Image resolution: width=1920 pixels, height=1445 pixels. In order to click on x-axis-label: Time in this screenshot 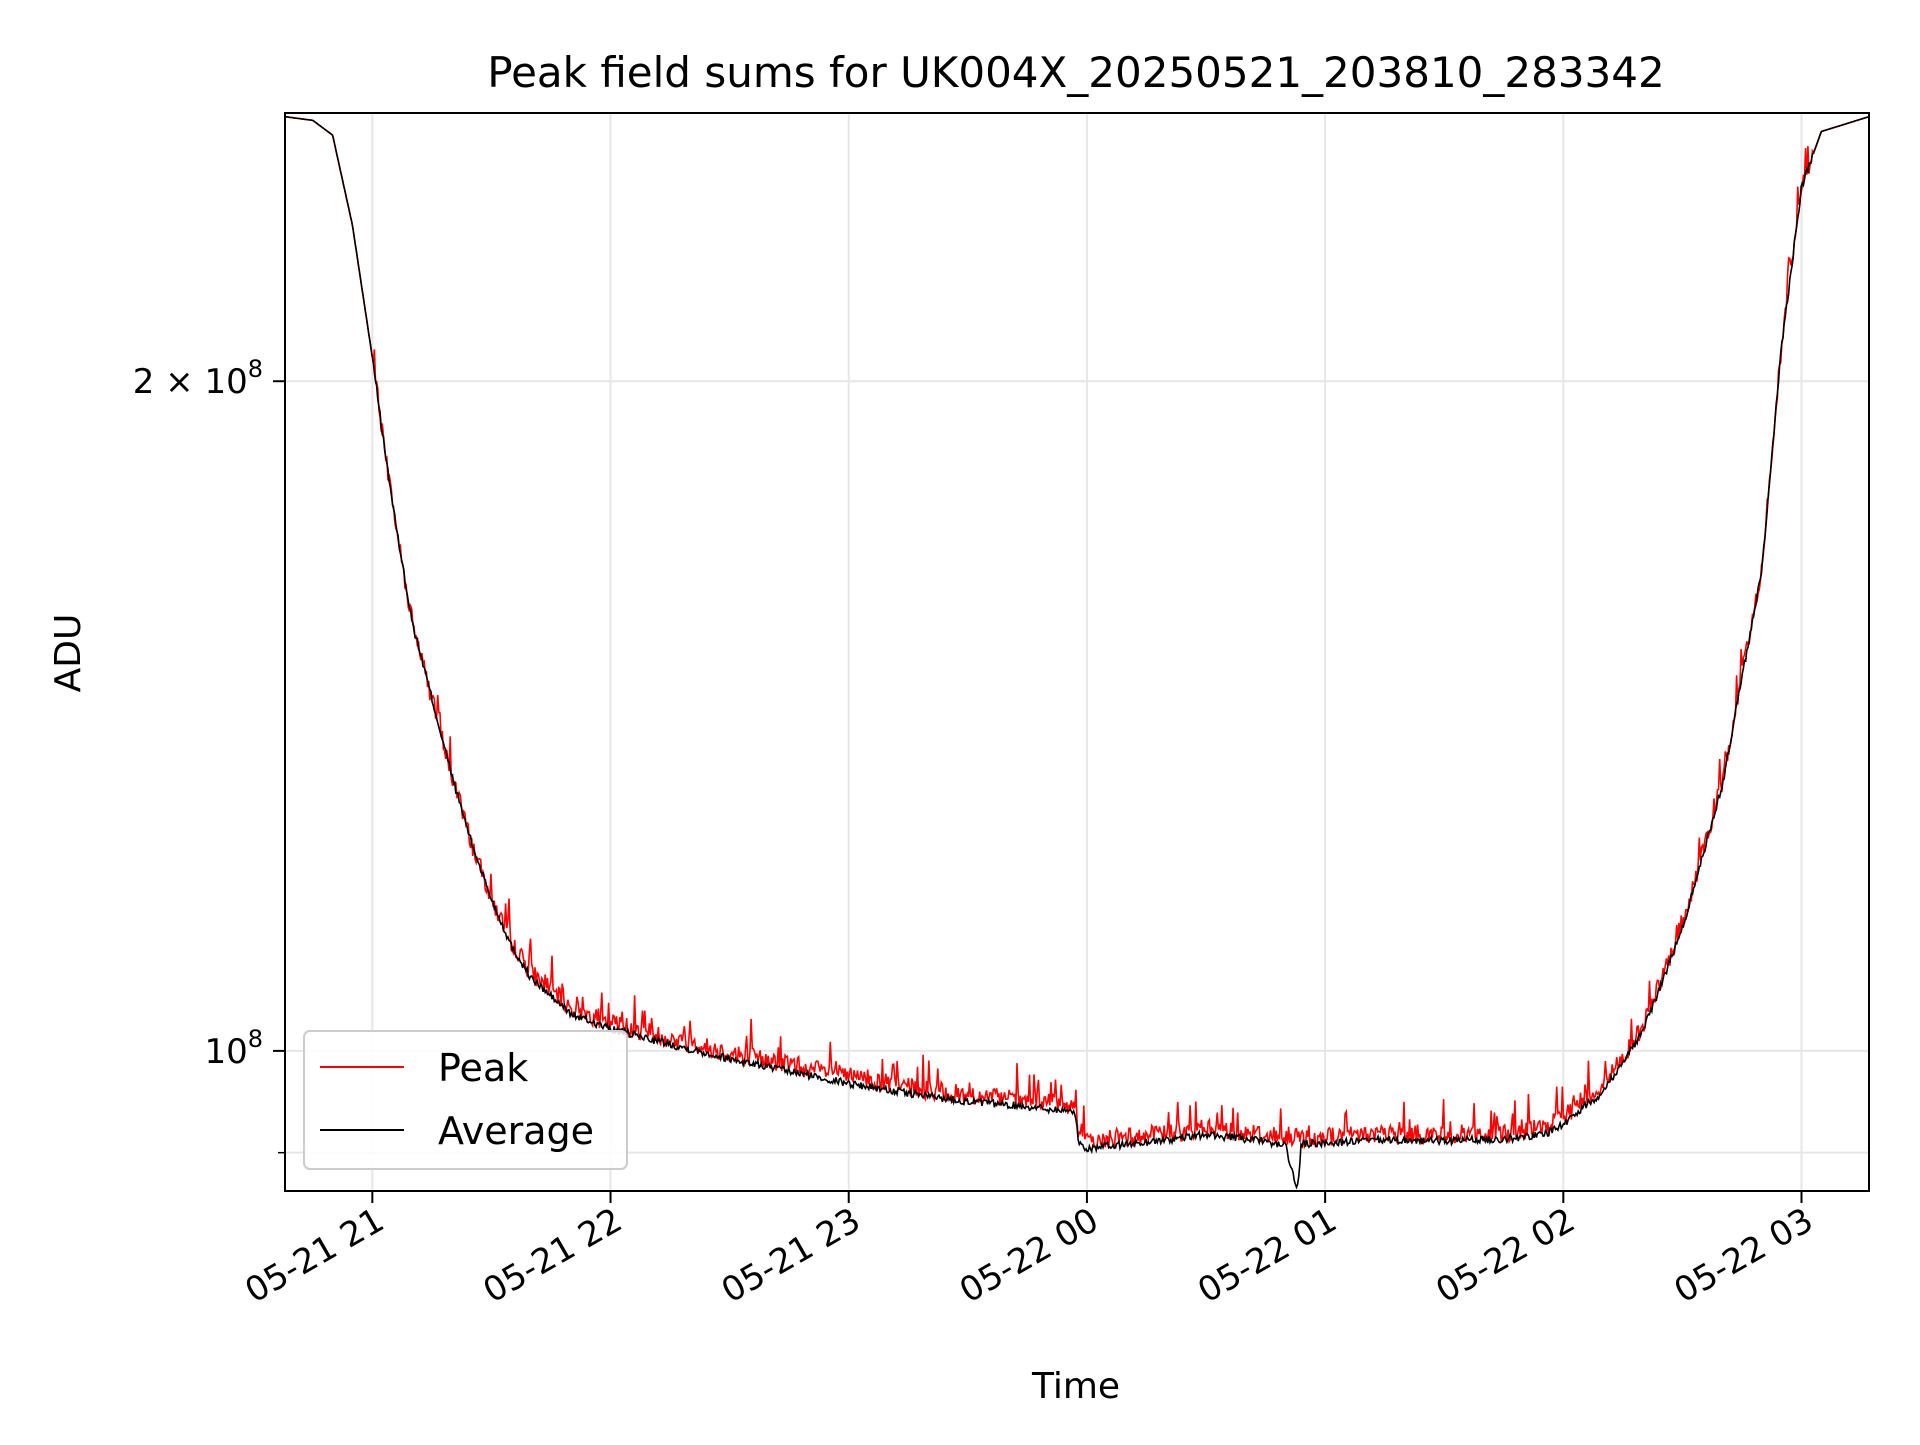, I will do `click(1075, 1386)`.